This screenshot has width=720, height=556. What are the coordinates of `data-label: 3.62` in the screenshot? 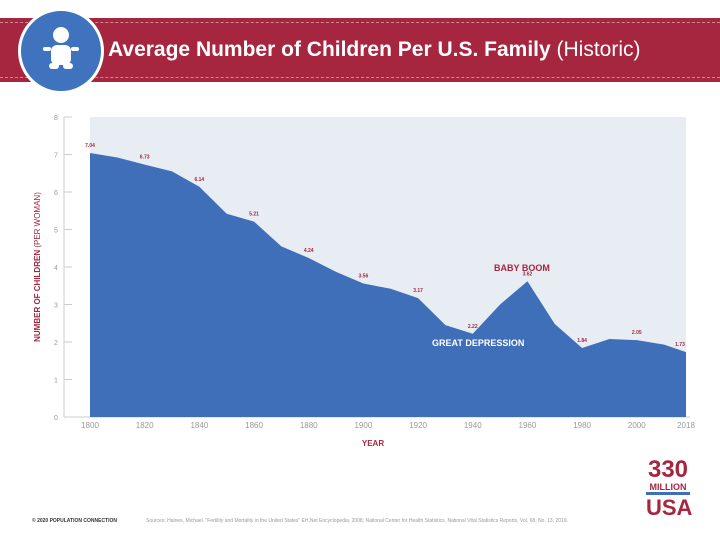 It's located at (528, 274).